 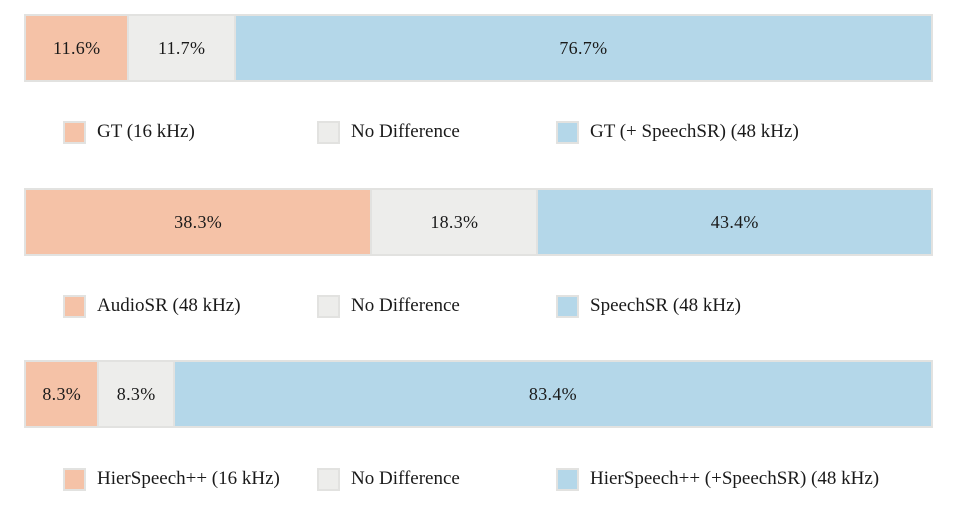 I want to click on segment-value-label: 83.4%, so click(x=552, y=393).